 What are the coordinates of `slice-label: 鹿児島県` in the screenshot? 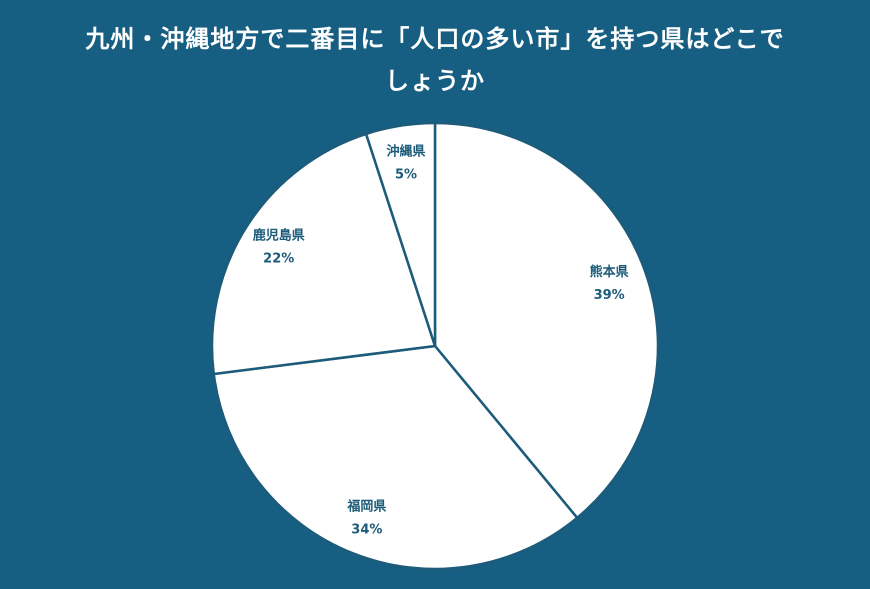 It's located at (279, 235).